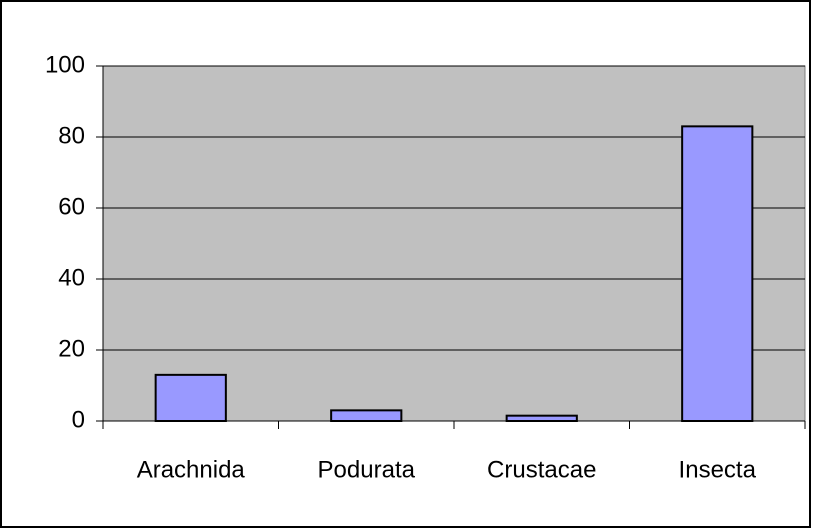 This screenshot has height=530, width=813. Describe the element at coordinates (71, 206) in the screenshot. I see `y-tick-label: 60` at that location.